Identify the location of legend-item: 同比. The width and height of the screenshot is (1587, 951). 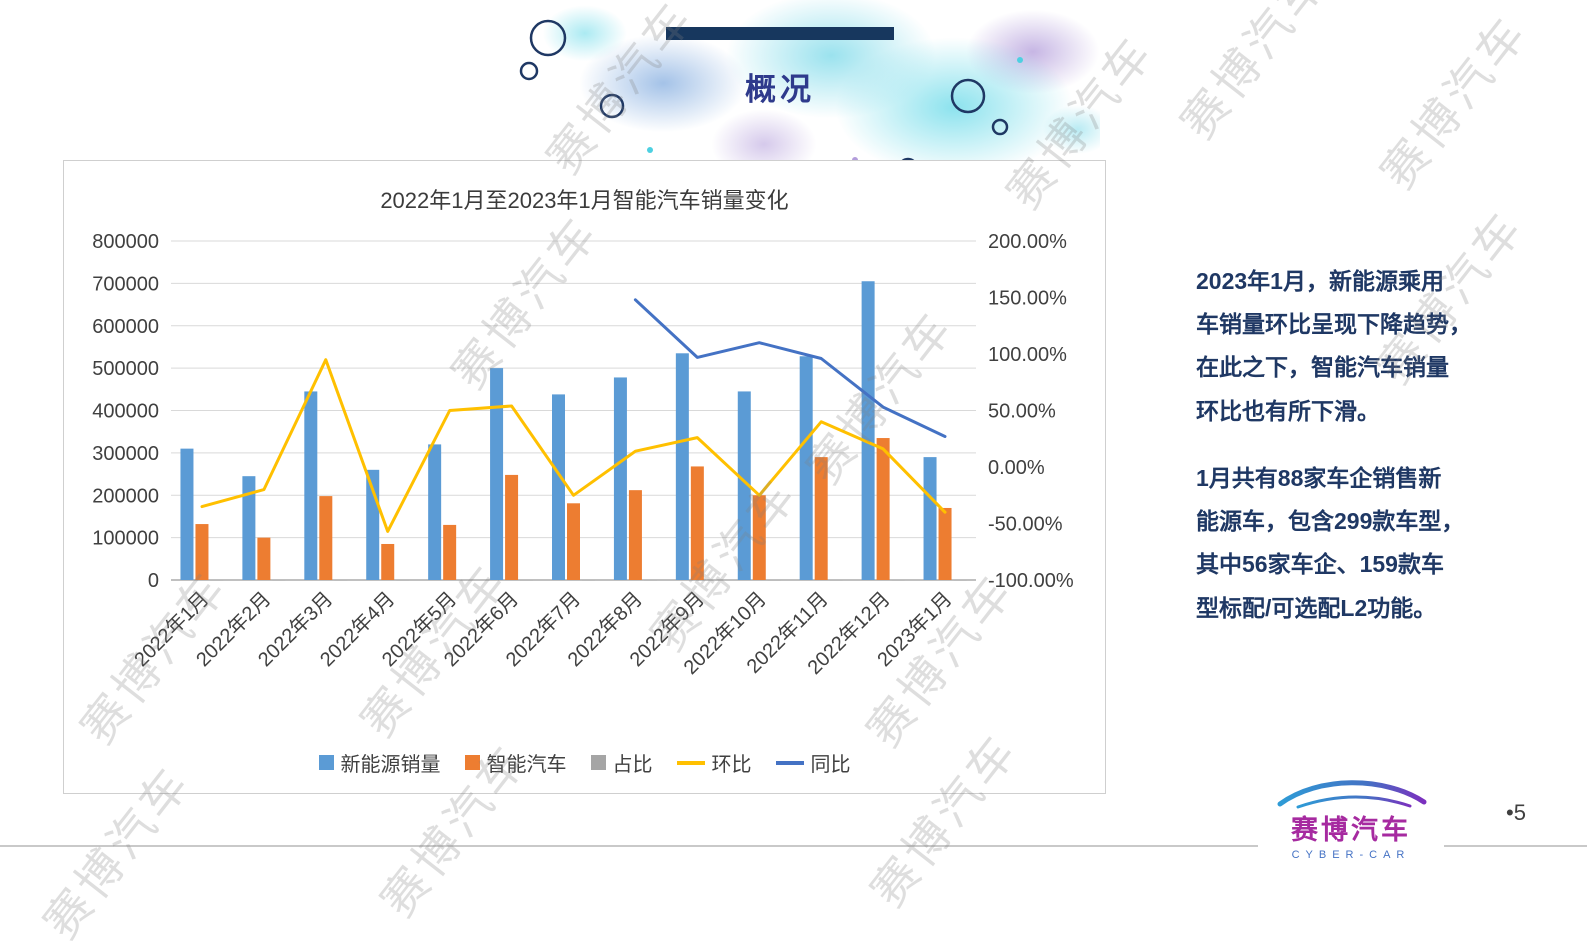
(813, 762).